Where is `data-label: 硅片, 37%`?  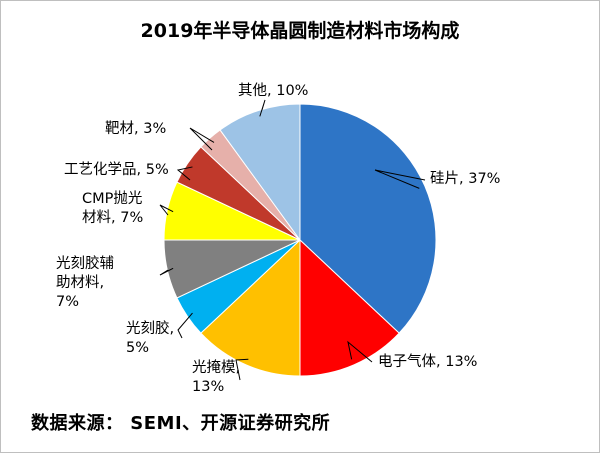
data-label: 硅片, 37% is located at coordinates (465, 178).